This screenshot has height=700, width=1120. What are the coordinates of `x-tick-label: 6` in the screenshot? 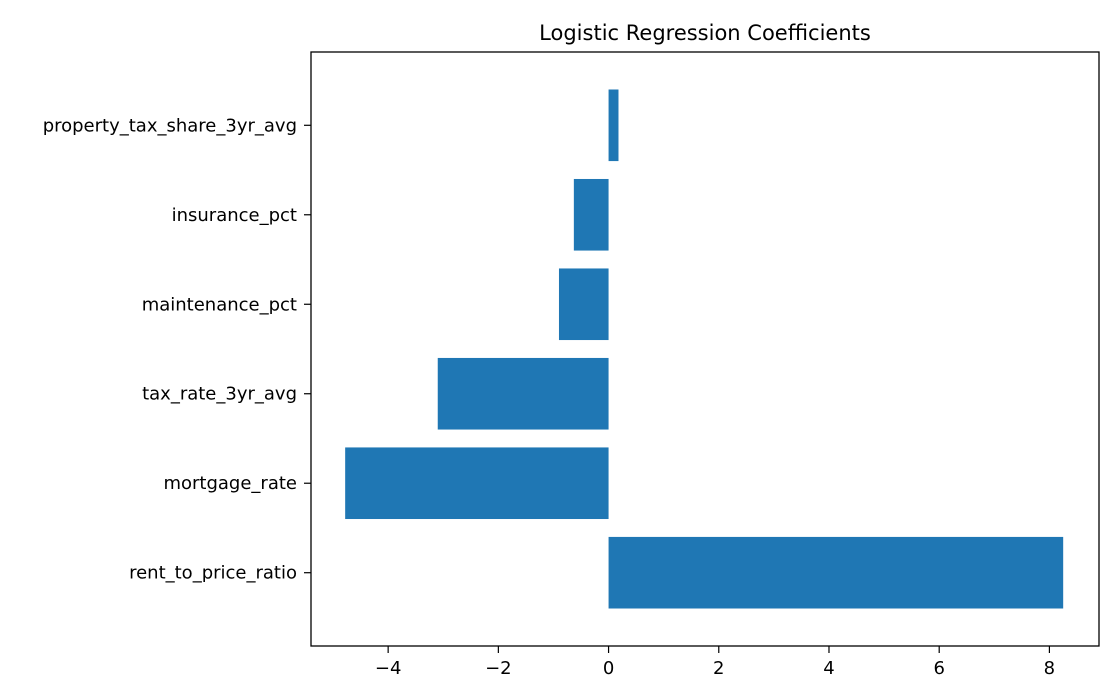 It's located at (938, 668).